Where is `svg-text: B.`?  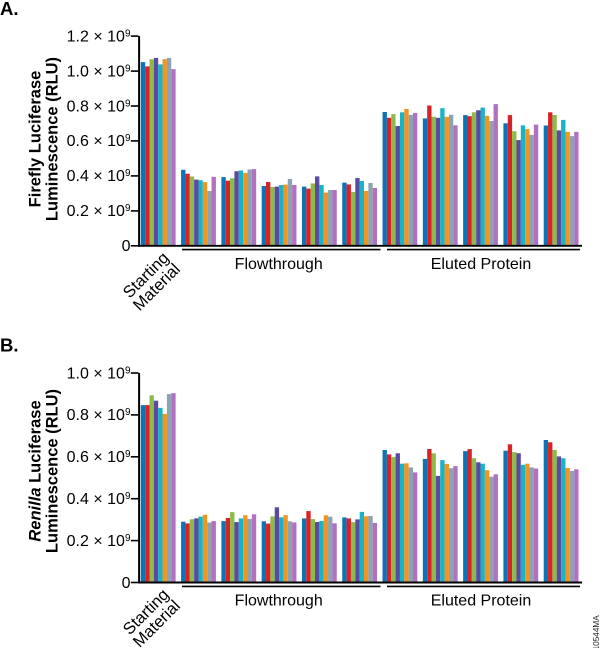
svg-text: B. is located at coordinates (9, 345).